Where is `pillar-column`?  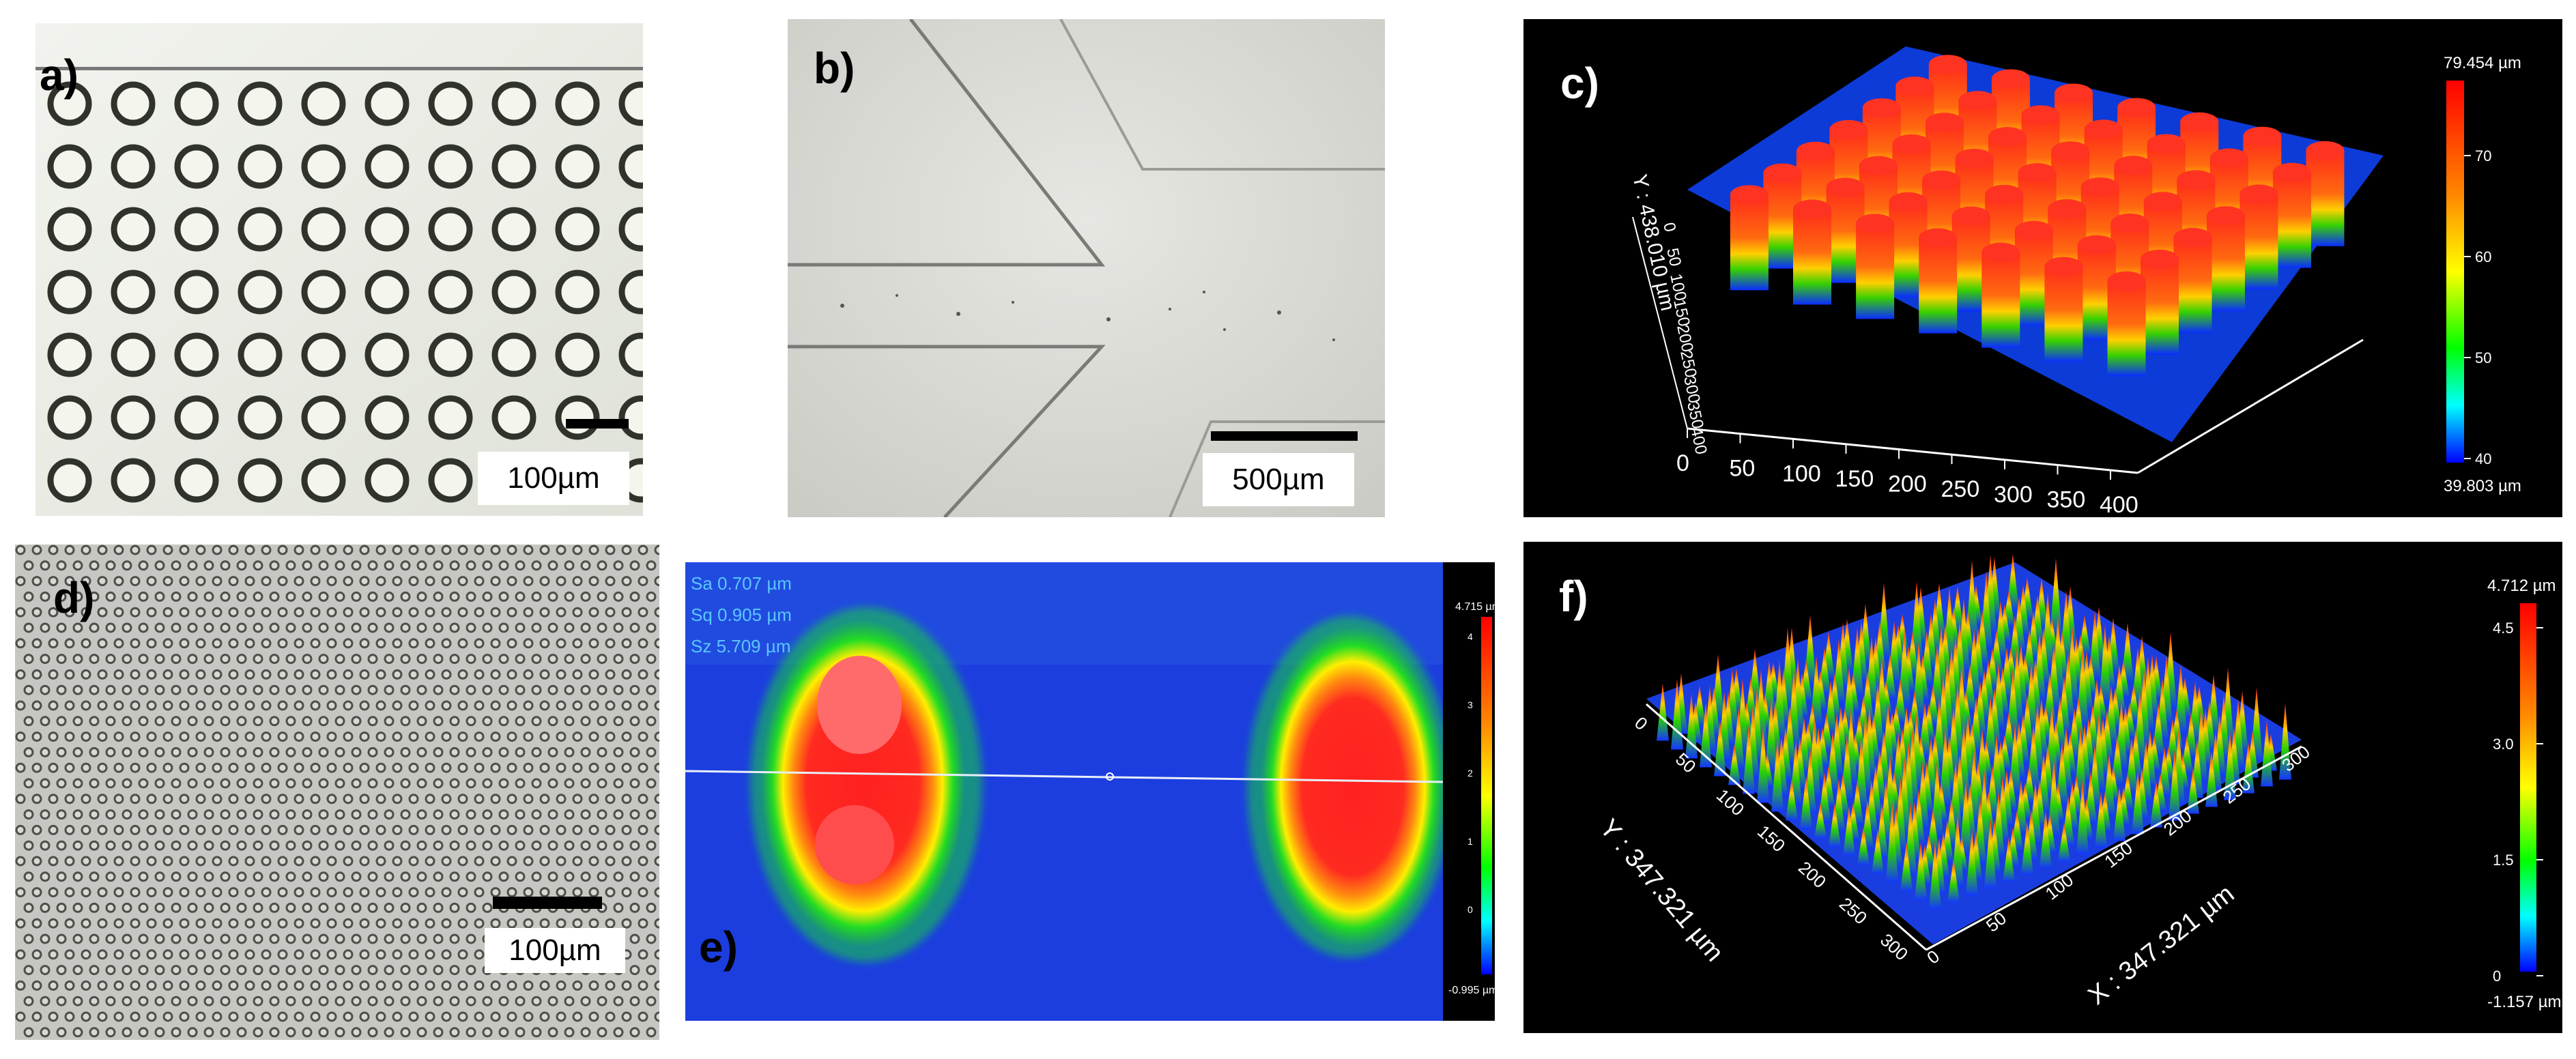 pillar-column is located at coordinates (2258, 242).